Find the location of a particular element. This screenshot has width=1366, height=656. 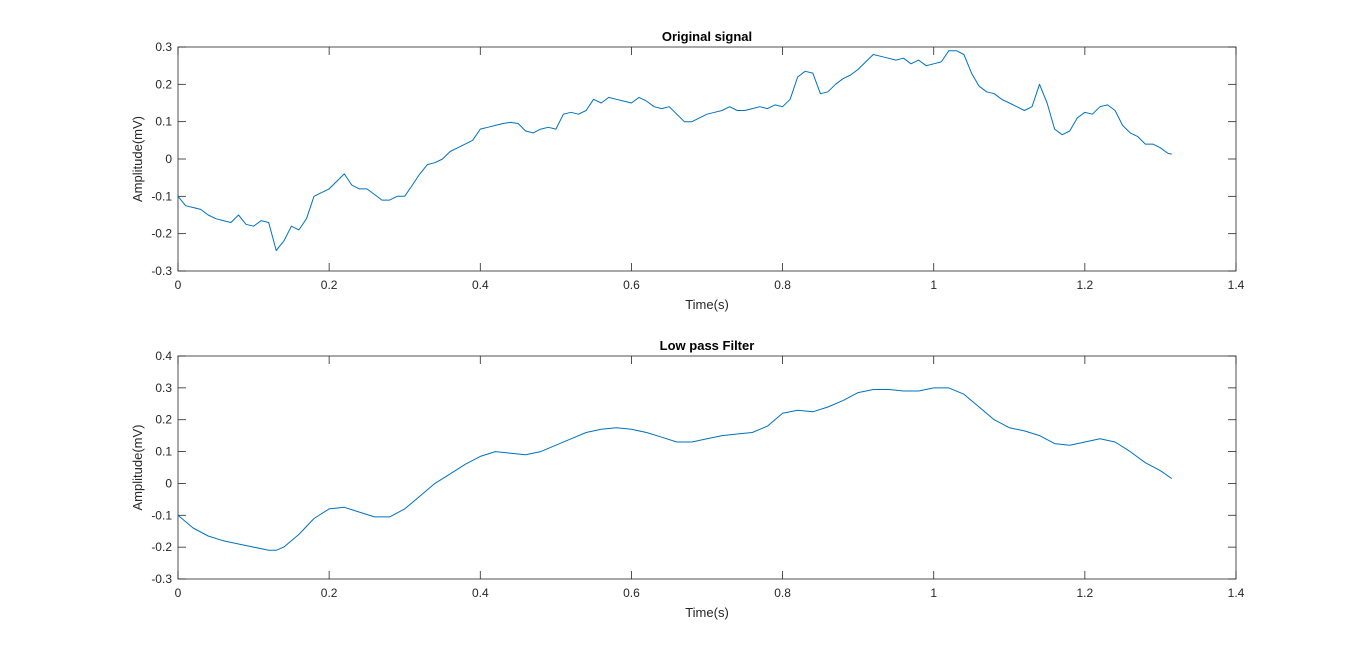

chart-title: Low pass Filter is located at coordinates (707, 345).